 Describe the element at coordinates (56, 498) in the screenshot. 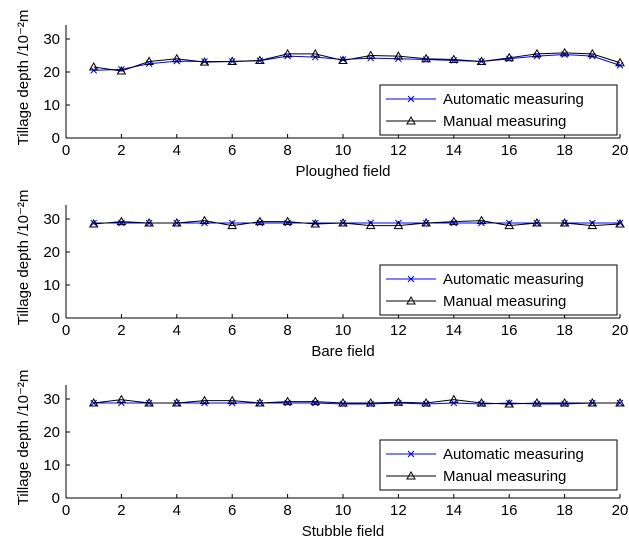

I see `y-tick-label: 0` at that location.